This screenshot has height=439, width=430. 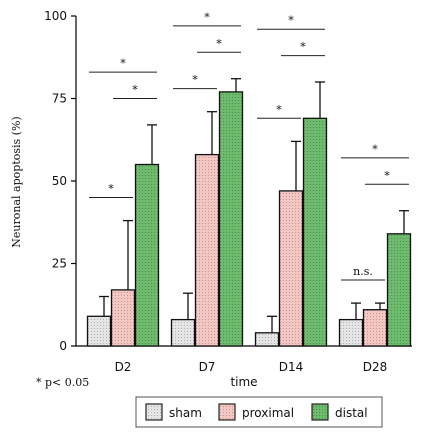 What do you see at coordinates (59, 99) in the screenshot?
I see `y-tick-label: 75` at bounding box center [59, 99].